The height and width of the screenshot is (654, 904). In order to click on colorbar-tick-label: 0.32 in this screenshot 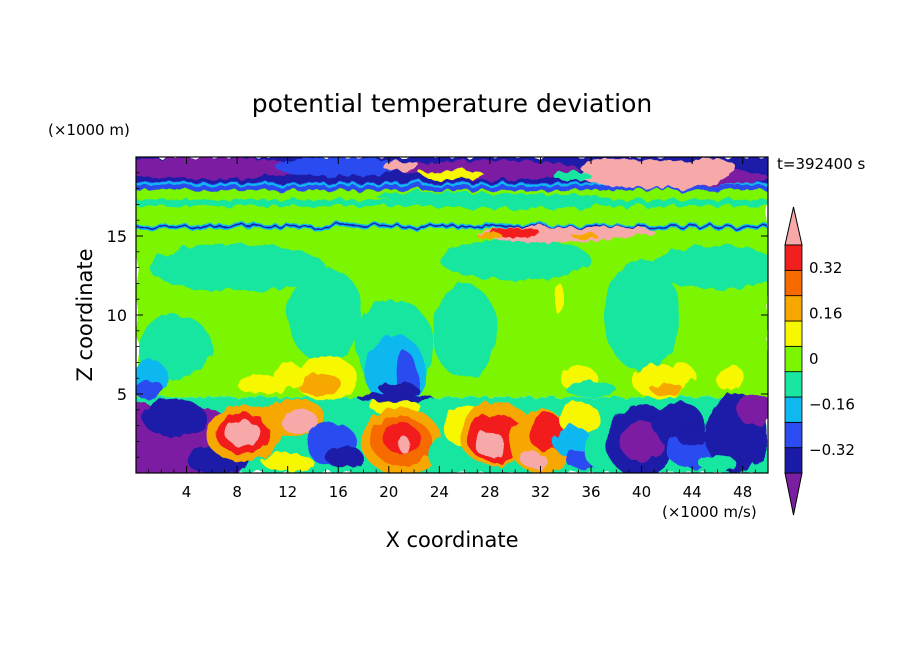, I will do `click(825, 268)`.